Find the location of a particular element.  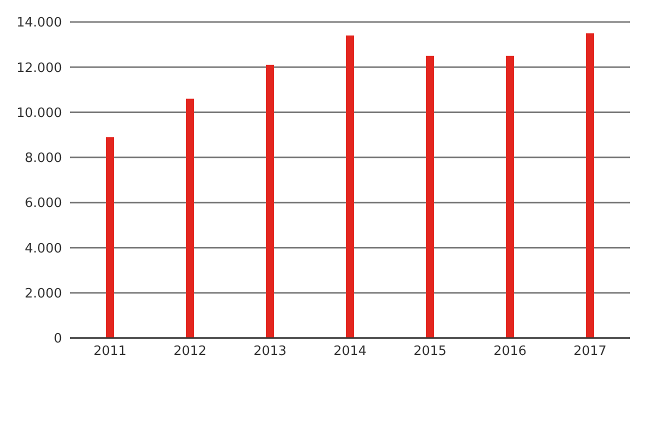

x-tick-label: 2016 is located at coordinates (510, 352).